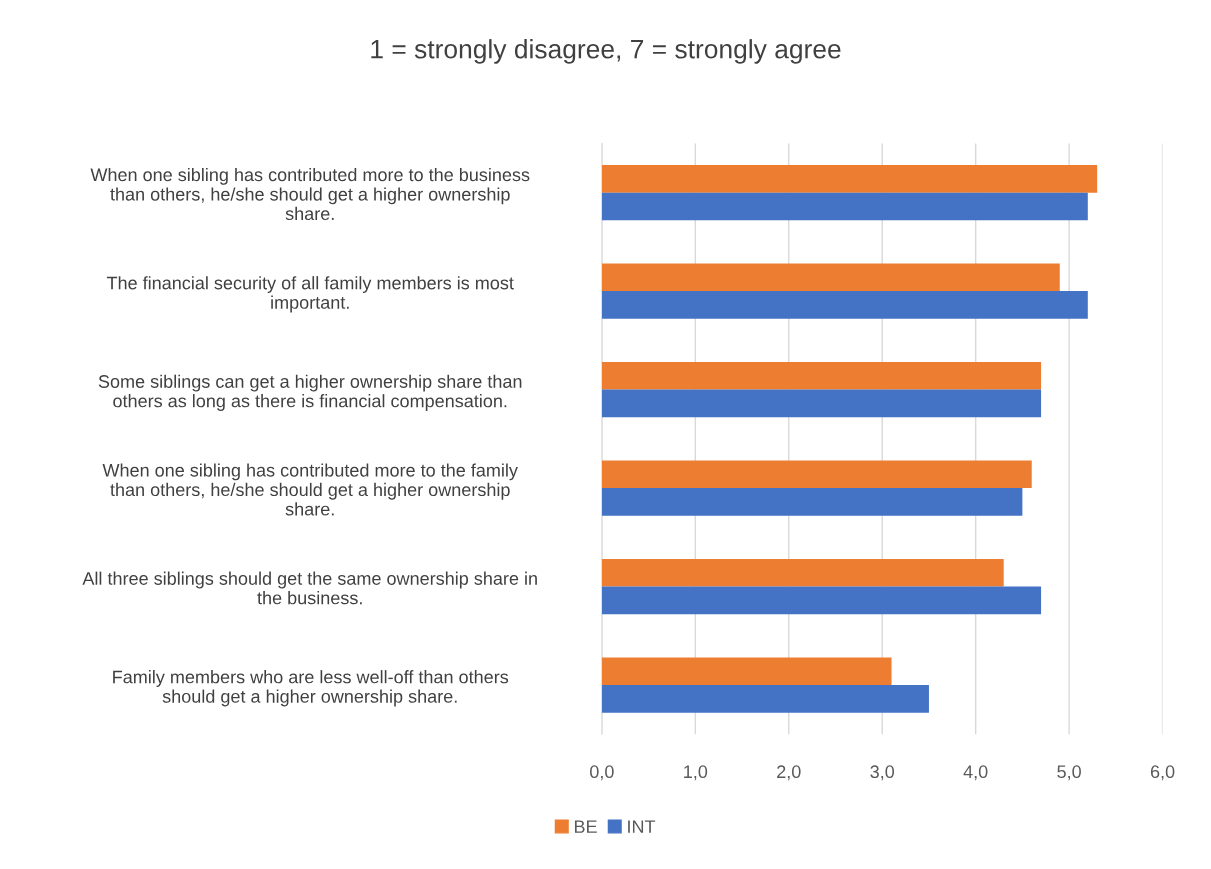 The width and height of the screenshot is (1211, 869). I want to click on y-tick-label: Family members who are less well-off than others should get a higher ownership share., so click(311, 688).